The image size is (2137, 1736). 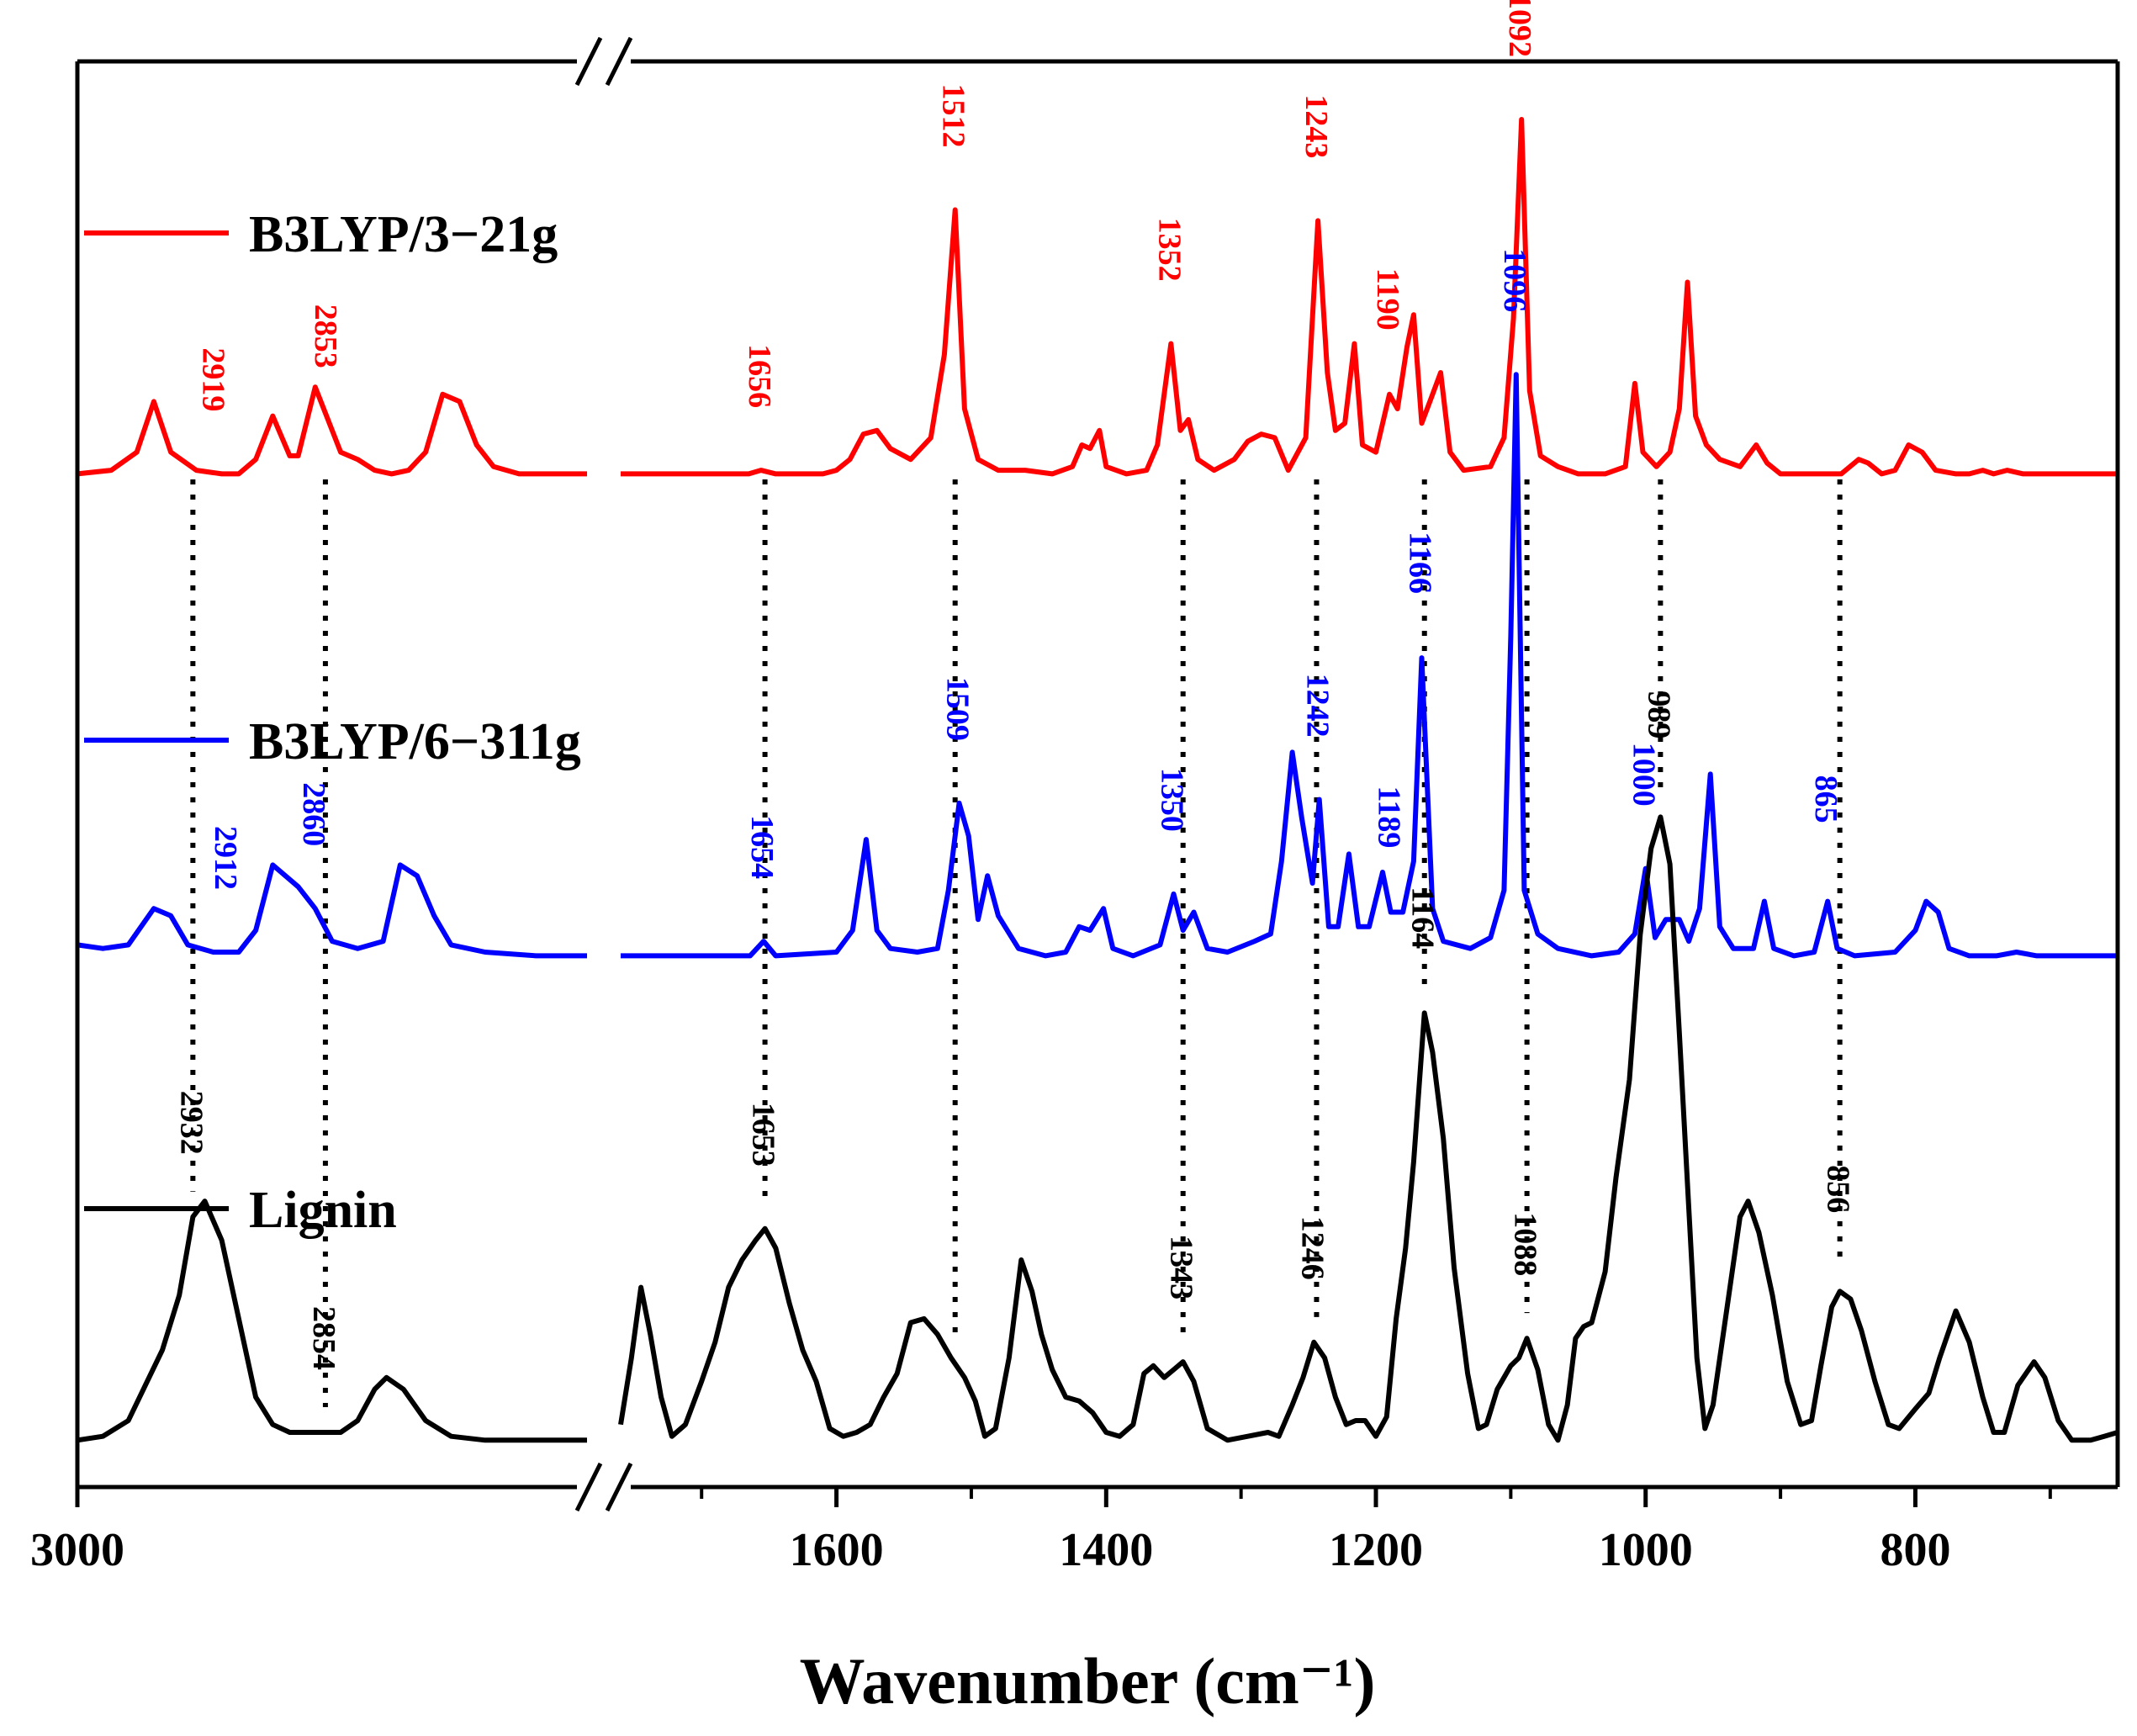 What do you see at coordinates (1316, 126) in the screenshot?
I see `peak-label: 1243` at bounding box center [1316, 126].